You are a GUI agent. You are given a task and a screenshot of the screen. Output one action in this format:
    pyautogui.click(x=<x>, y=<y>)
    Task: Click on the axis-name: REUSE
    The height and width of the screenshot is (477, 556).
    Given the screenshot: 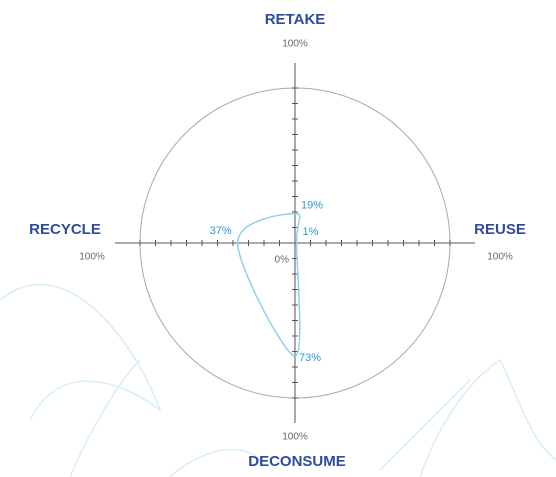 What is the action you would take?
    pyautogui.click(x=500, y=229)
    